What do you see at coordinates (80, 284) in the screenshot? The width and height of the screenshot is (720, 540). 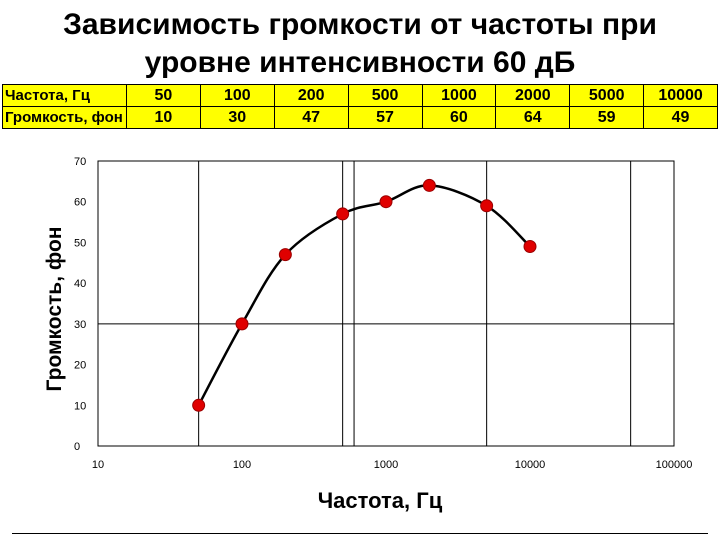 I see `y-tick-label: 40` at bounding box center [80, 284].